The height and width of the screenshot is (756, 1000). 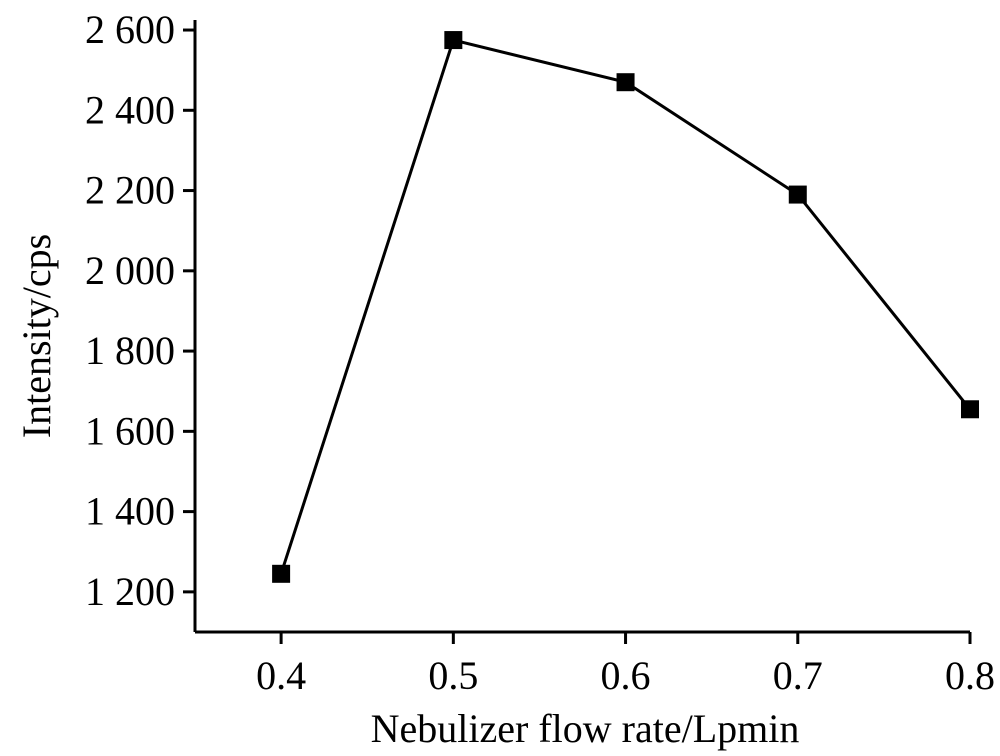 What do you see at coordinates (130, 430) in the screenshot?
I see `y-tick-label: 1 600` at bounding box center [130, 430].